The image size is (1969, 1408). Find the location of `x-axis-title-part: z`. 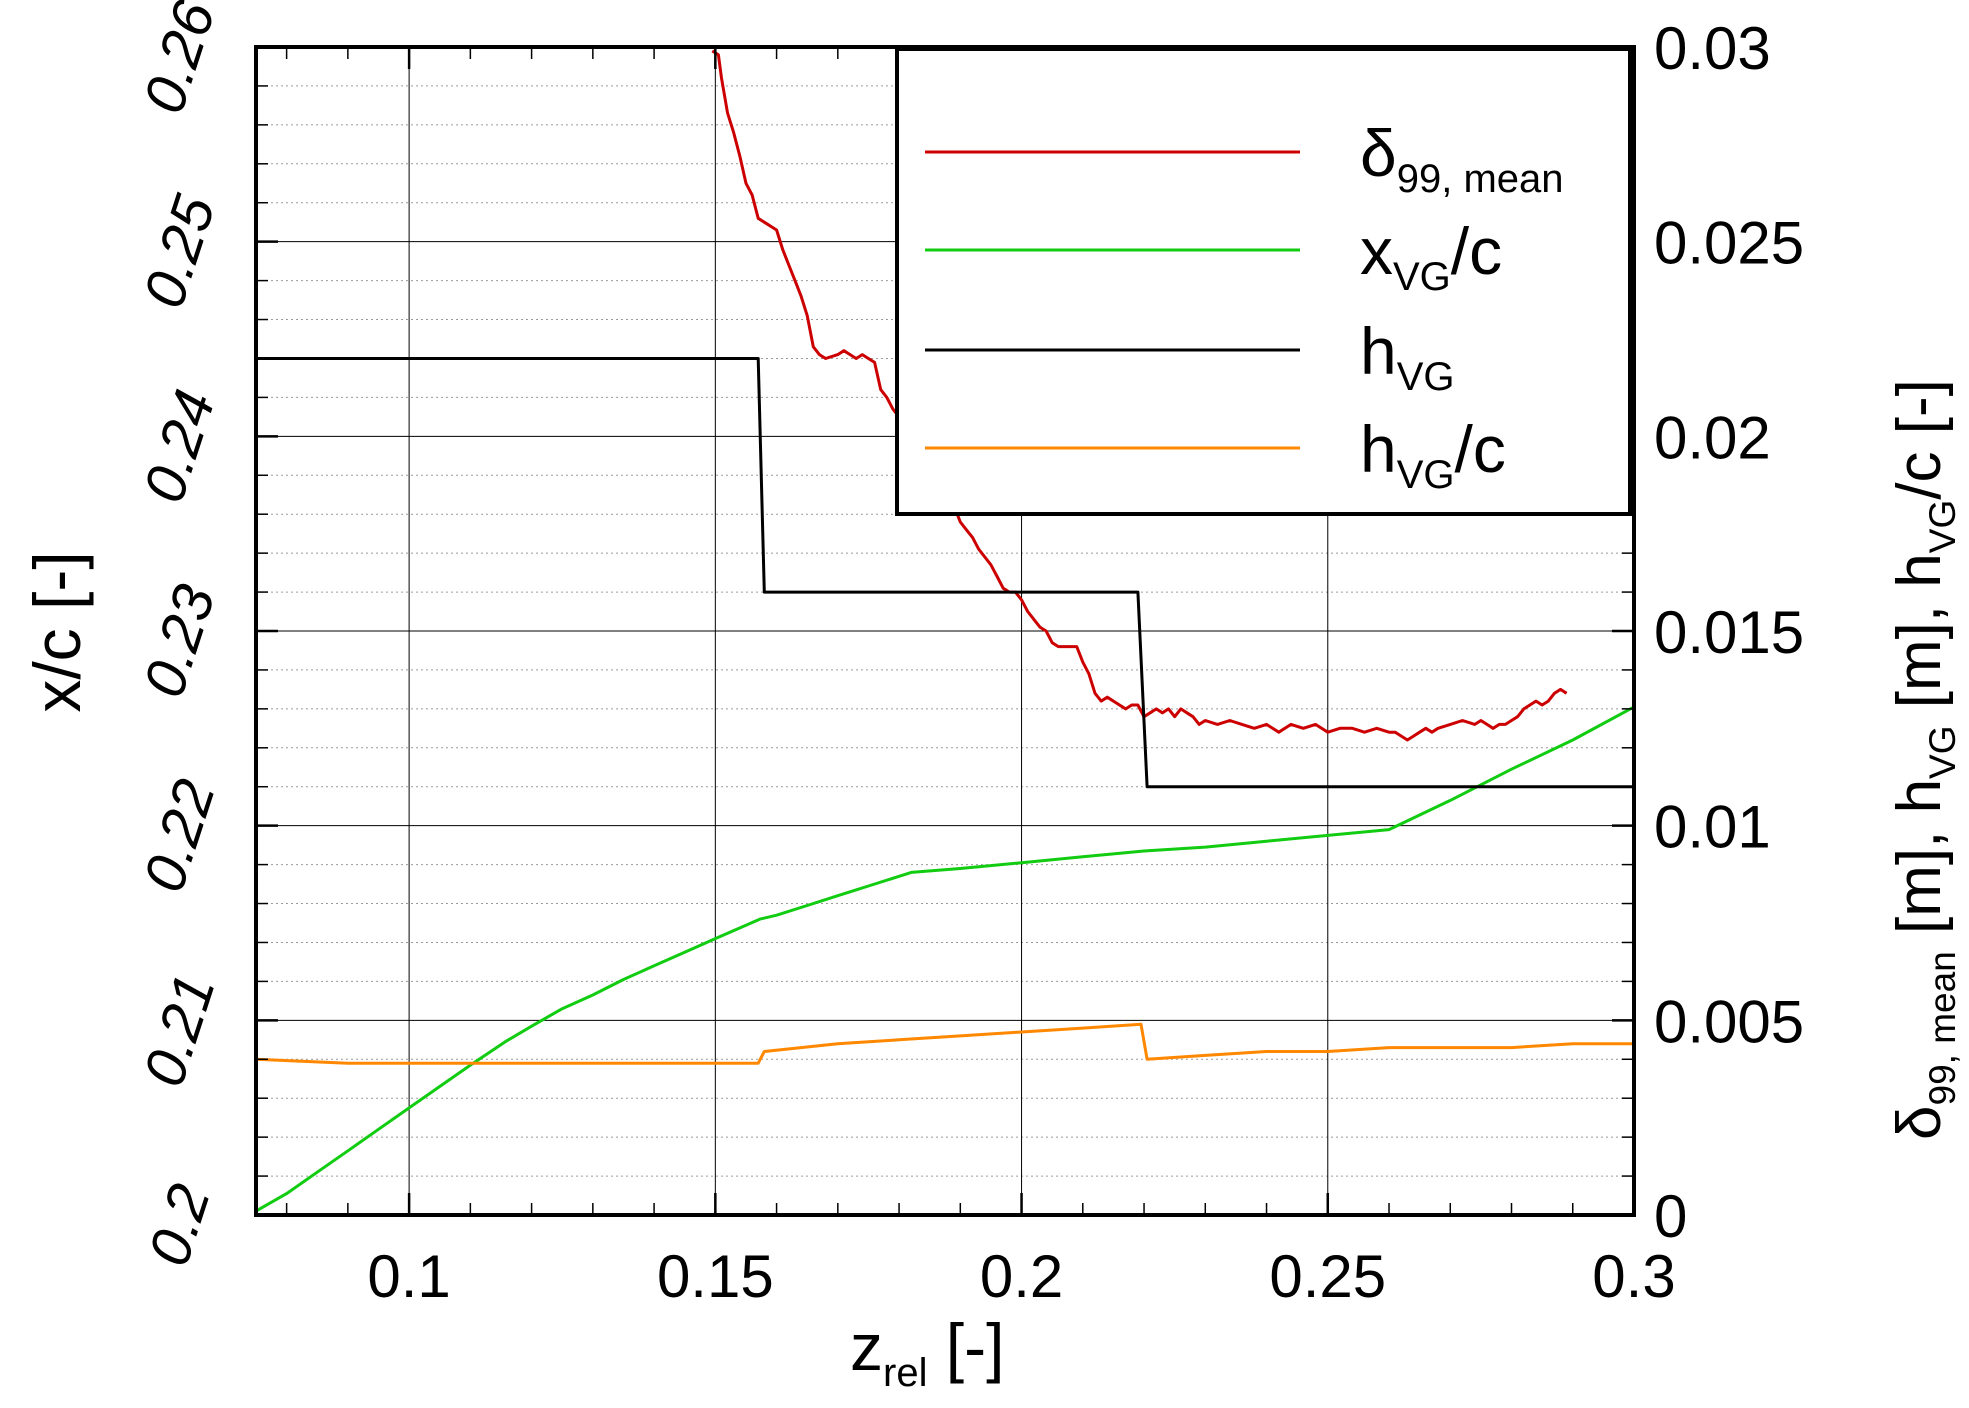

x-axis-title-part: z is located at coordinates (866, 1347).